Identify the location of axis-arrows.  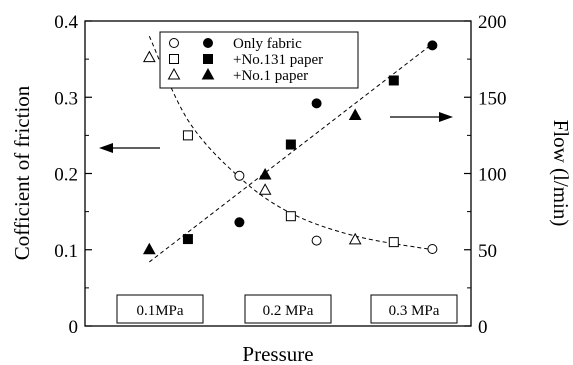
(276, 132).